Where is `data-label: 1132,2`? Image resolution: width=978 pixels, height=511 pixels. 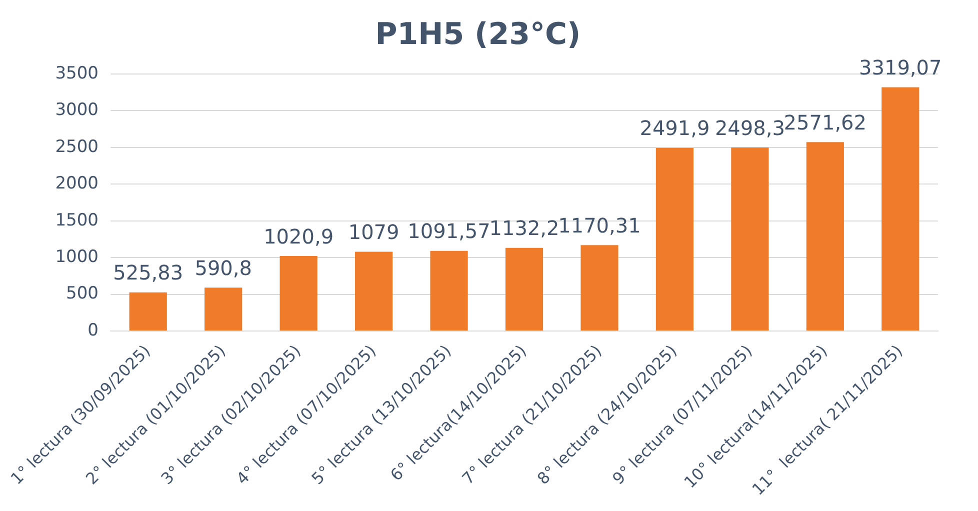 data-label: 1132,2 is located at coordinates (524, 228).